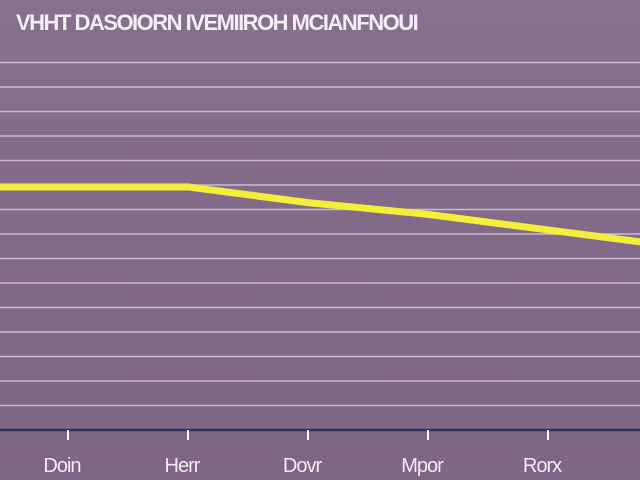 This screenshot has height=480, width=640. What do you see at coordinates (320, 214) in the screenshot?
I see `series-line` at bounding box center [320, 214].